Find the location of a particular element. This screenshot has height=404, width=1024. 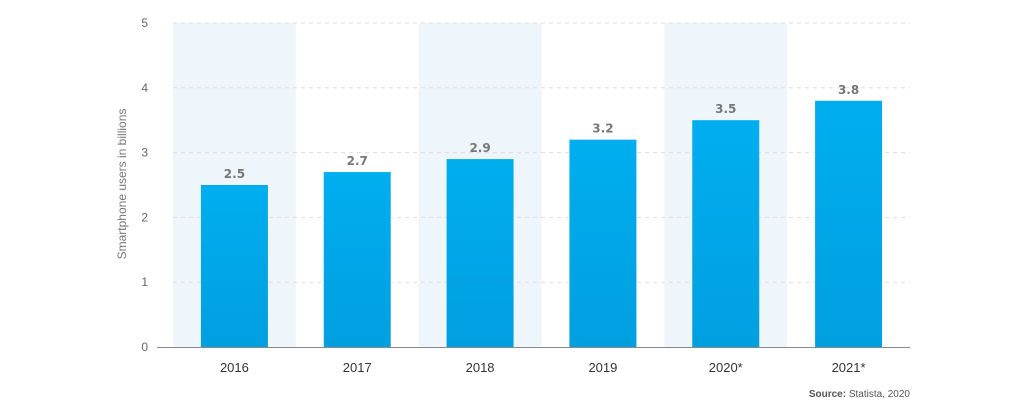

source-text: Statista, 2020 is located at coordinates (879, 394).